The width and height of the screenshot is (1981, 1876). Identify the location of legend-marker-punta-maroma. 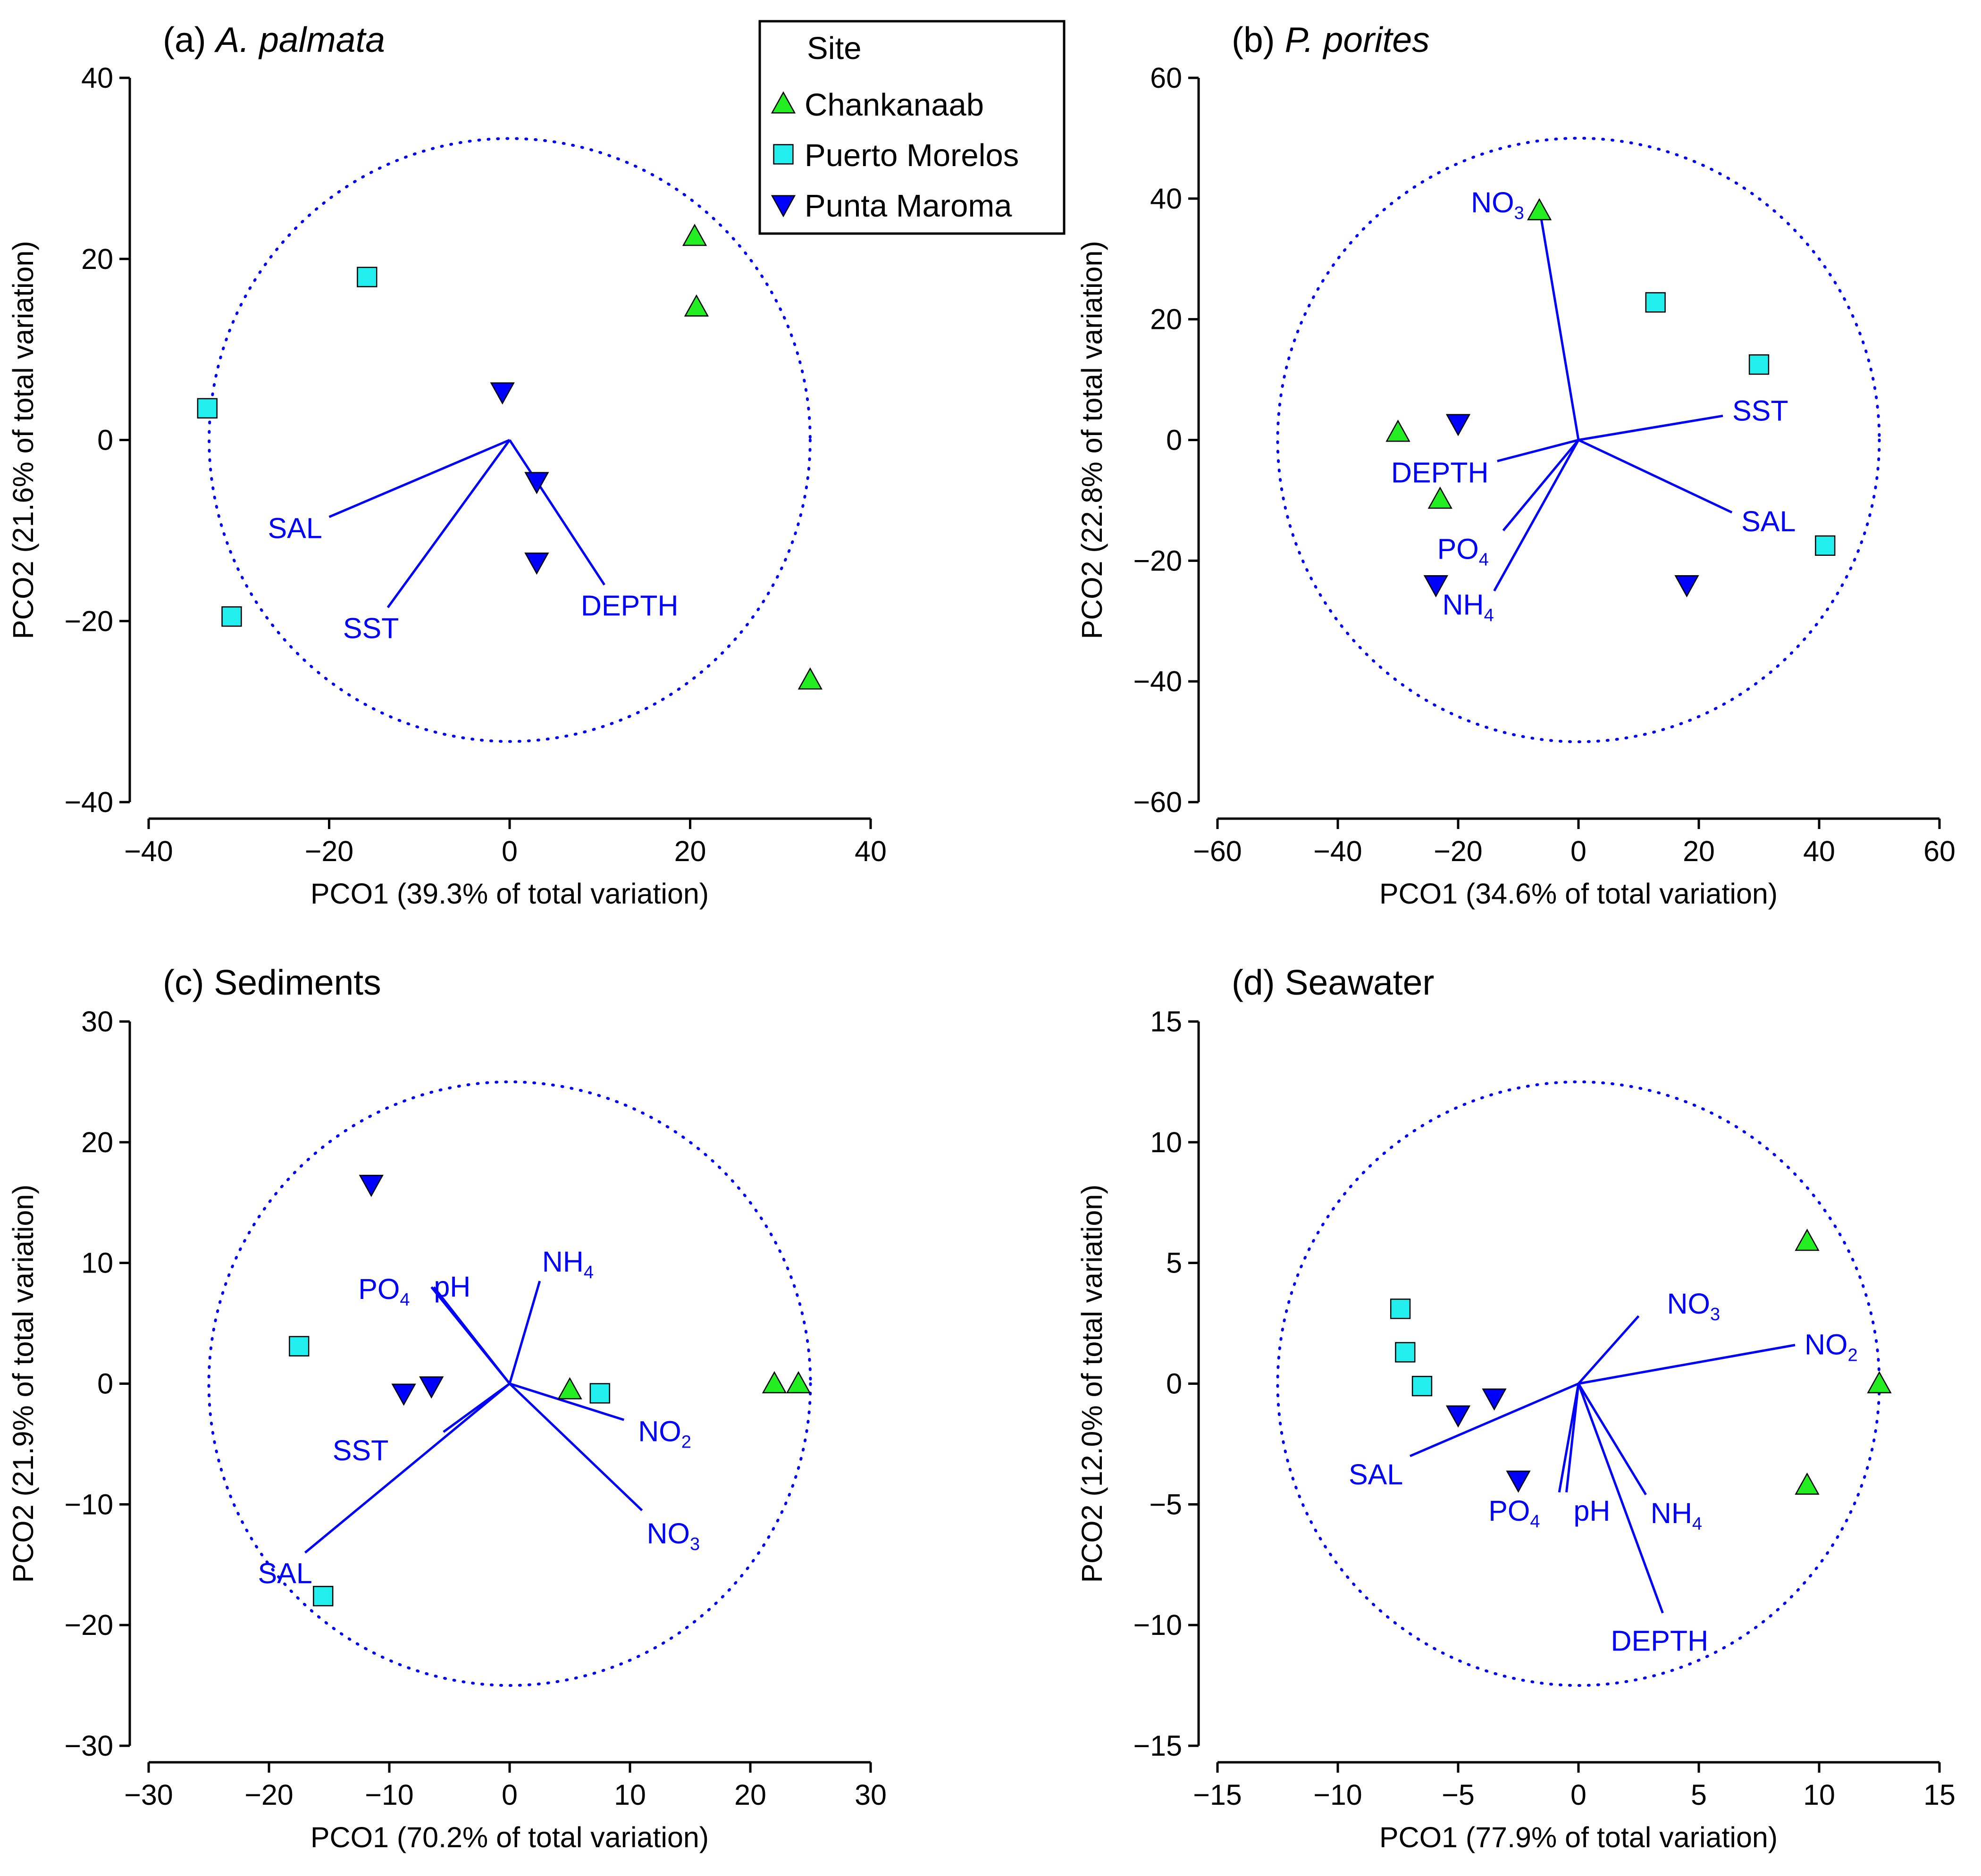
(783, 206).